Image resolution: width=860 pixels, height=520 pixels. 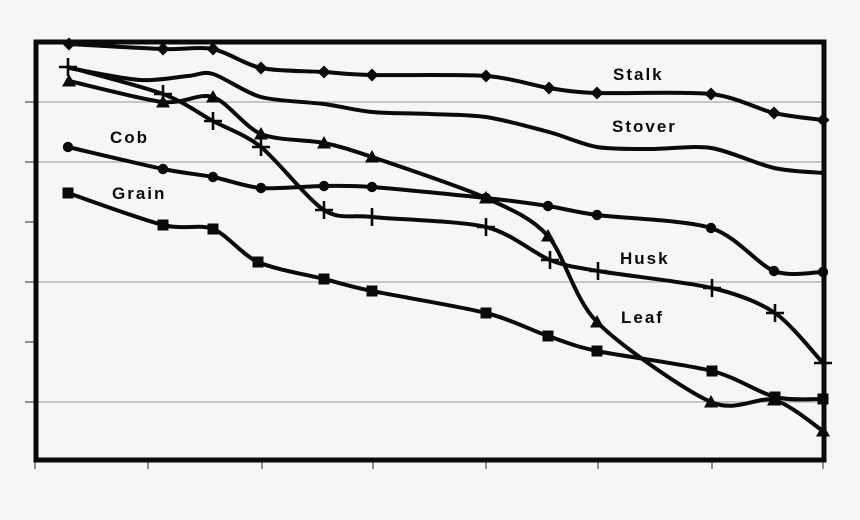 What do you see at coordinates (130, 137) in the screenshot?
I see `series-label-cob: Cob` at bounding box center [130, 137].